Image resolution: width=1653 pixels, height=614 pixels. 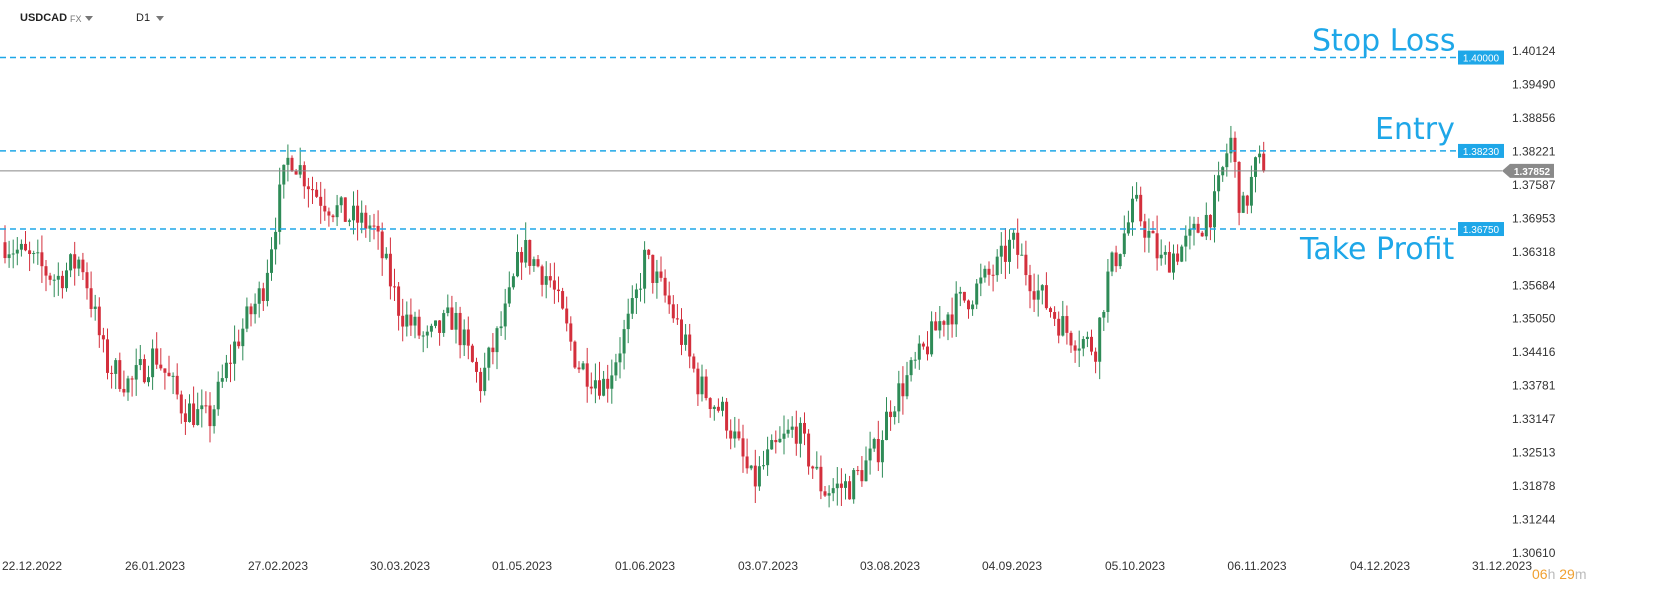 I want to click on y-tick-label-8: 1.35050, so click(x=1534, y=319).